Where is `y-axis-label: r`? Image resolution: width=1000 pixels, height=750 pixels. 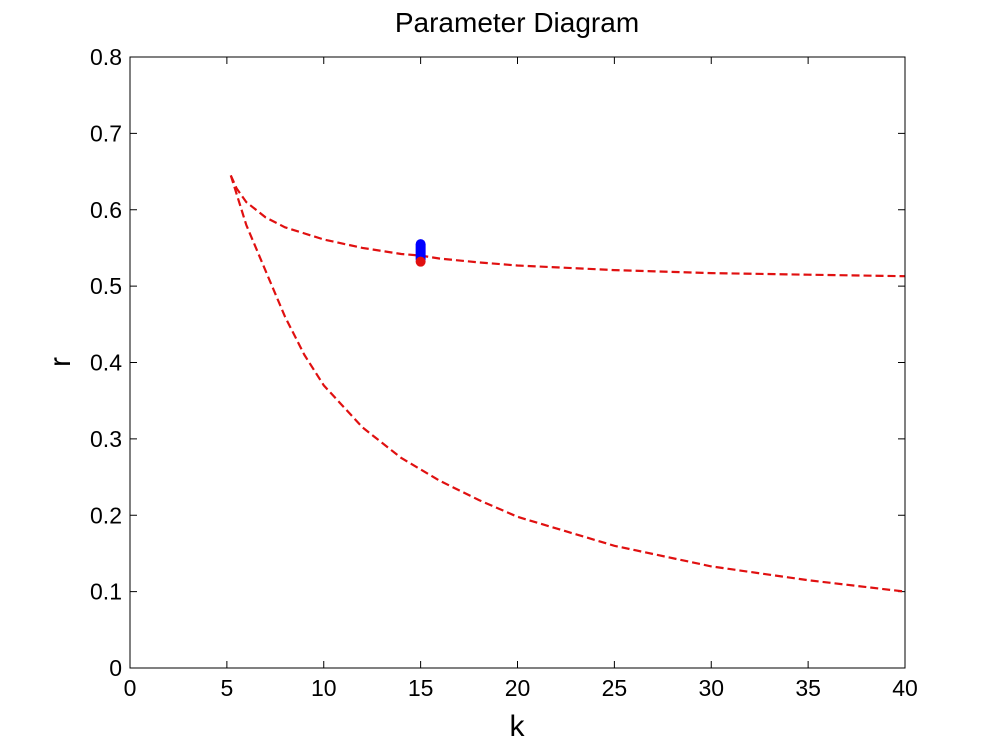 y-axis-label: r is located at coordinates (60, 362).